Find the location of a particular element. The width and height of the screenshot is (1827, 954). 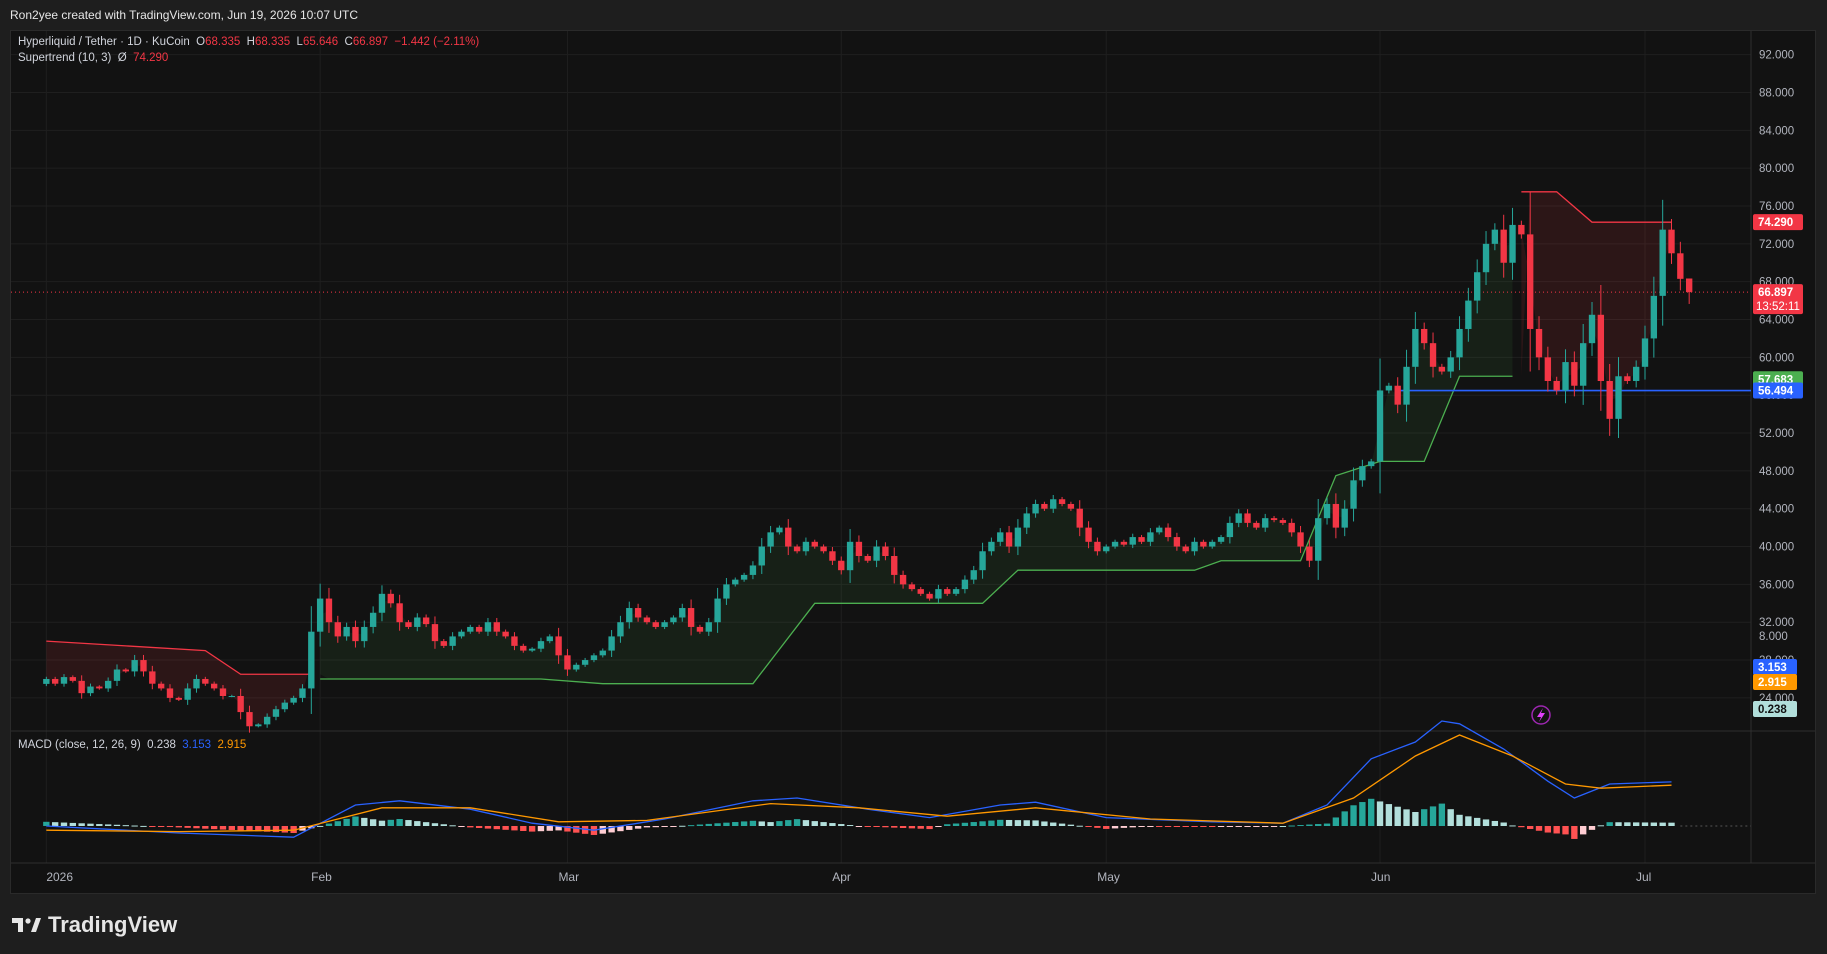

open-label: O is located at coordinates (201, 42).